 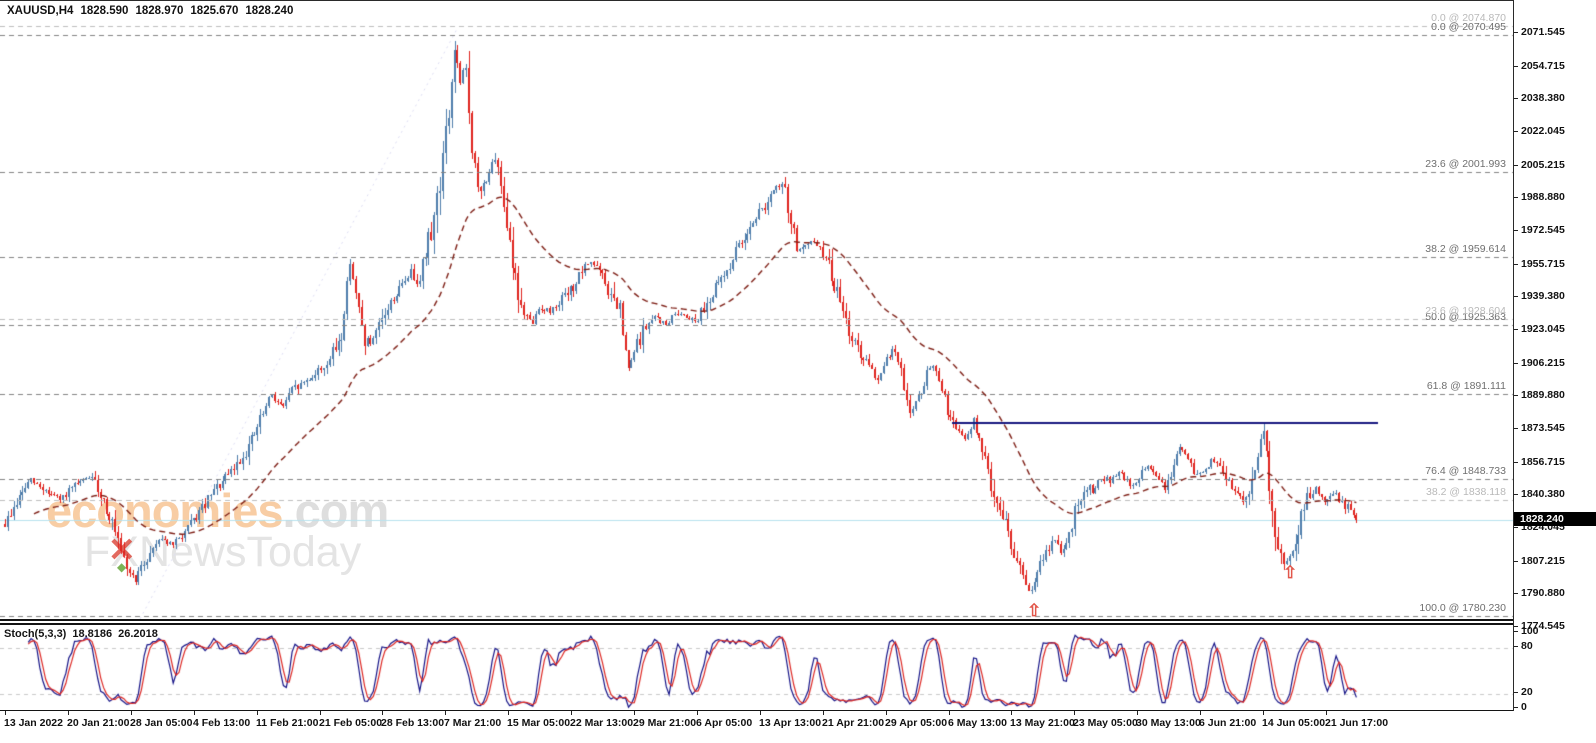 What do you see at coordinates (40, 11) in the screenshot?
I see `symbol-timeframe: XAUUSD,H4` at bounding box center [40, 11].